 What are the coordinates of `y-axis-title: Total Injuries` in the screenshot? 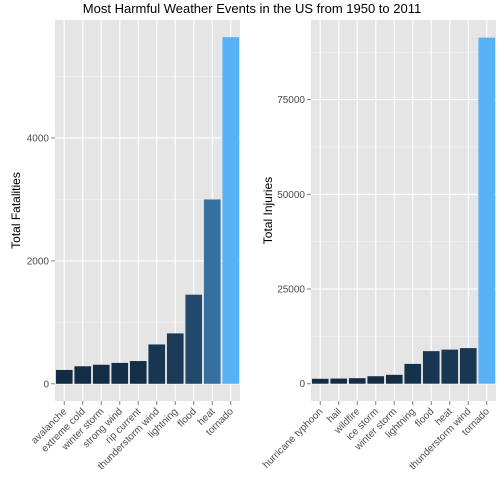 It's located at (268, 210).